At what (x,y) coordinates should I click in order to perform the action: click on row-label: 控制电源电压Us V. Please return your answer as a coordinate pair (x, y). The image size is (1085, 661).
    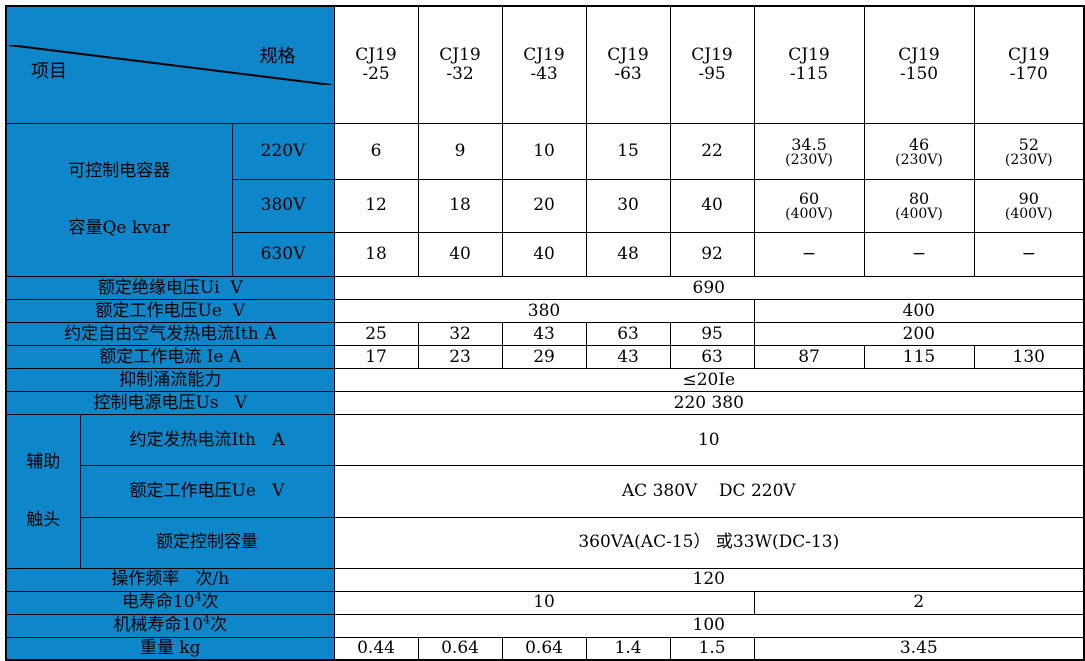
    Looking at the image, I should click on (170, 403).